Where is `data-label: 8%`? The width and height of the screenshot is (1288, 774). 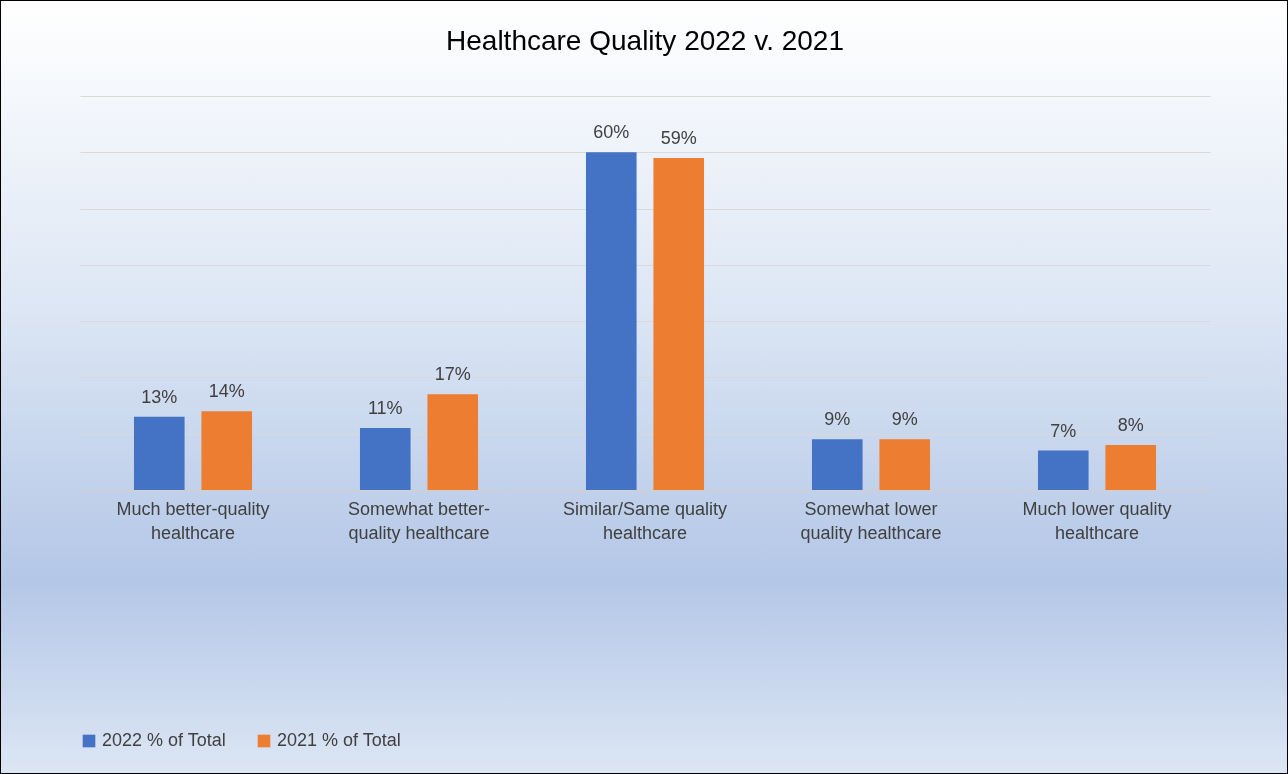 data-label: 8% is located at coordinates (1130, 424).